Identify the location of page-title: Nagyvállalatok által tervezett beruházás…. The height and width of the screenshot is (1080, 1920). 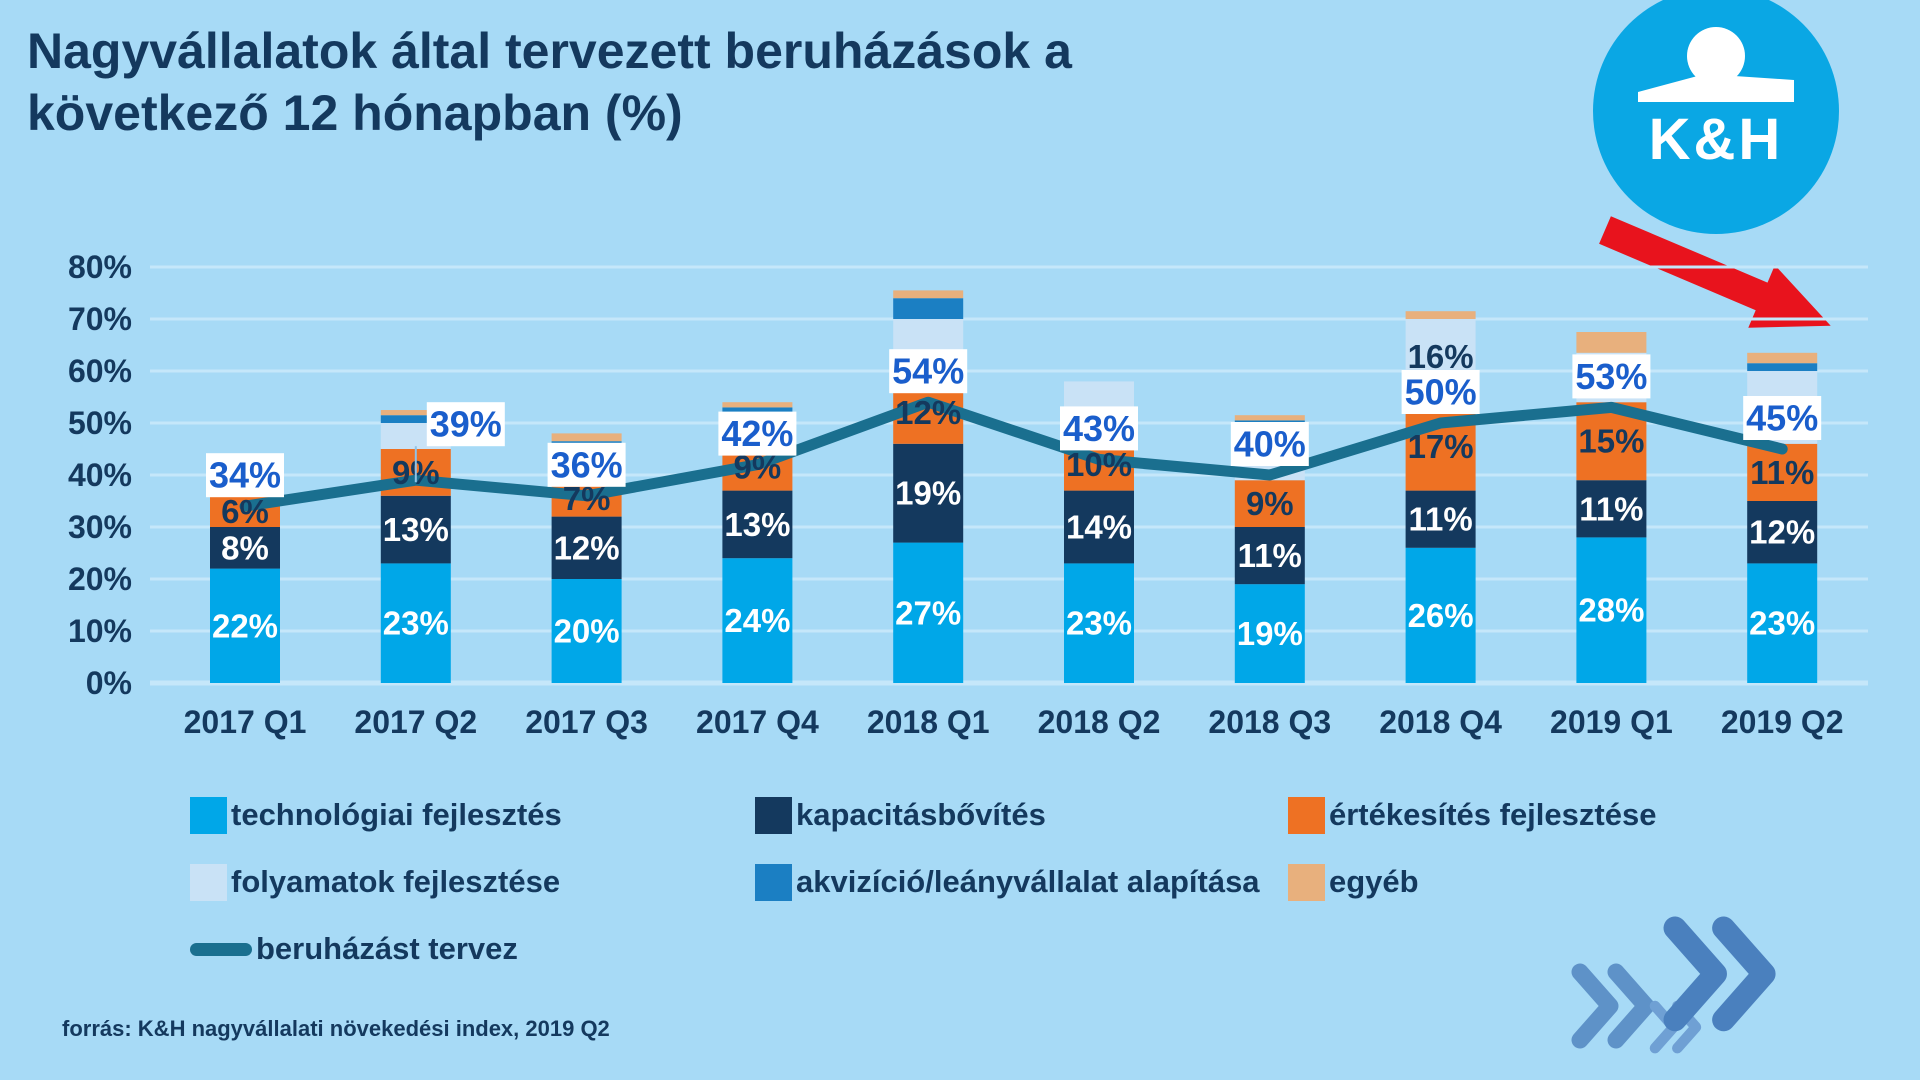
(549, 82).